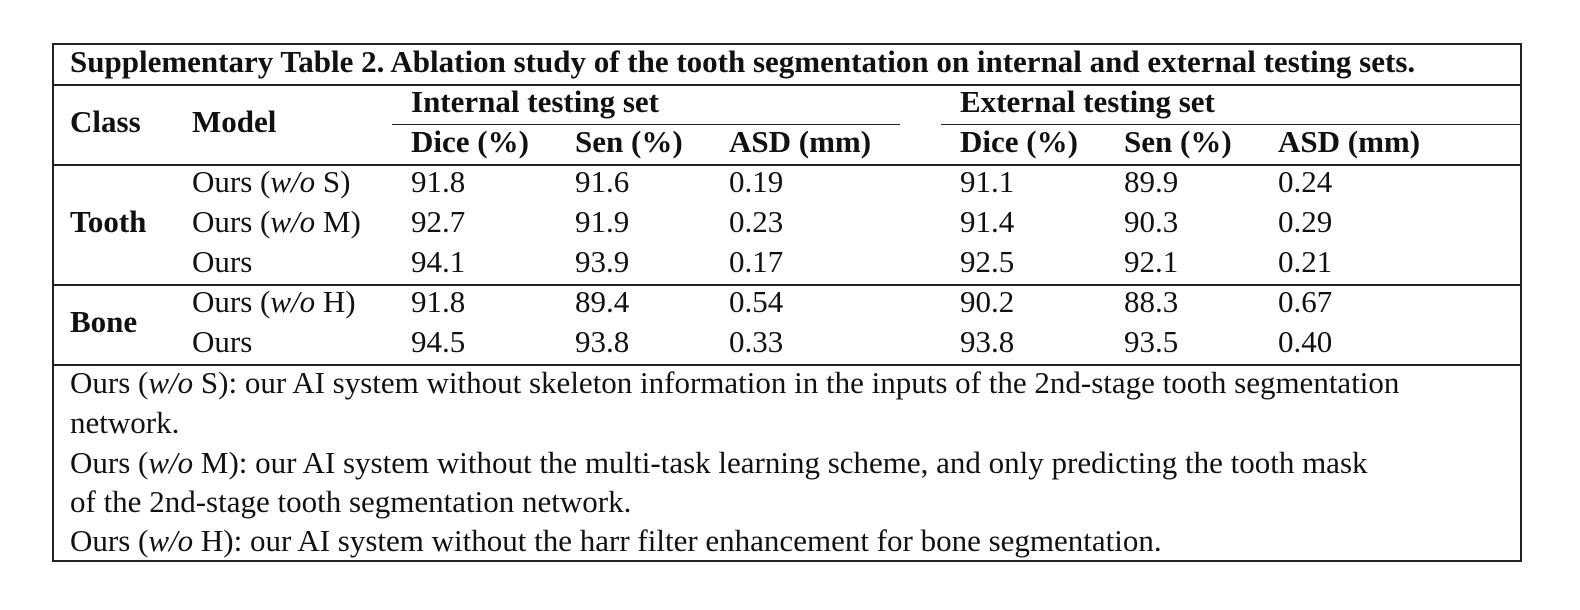 This screenshot has width=1580, height=610. What do you see at coordinates (470, 141) in the screenshot?
I see `internal-dice-header: Dice (%)` at bounding box center [470, 141].